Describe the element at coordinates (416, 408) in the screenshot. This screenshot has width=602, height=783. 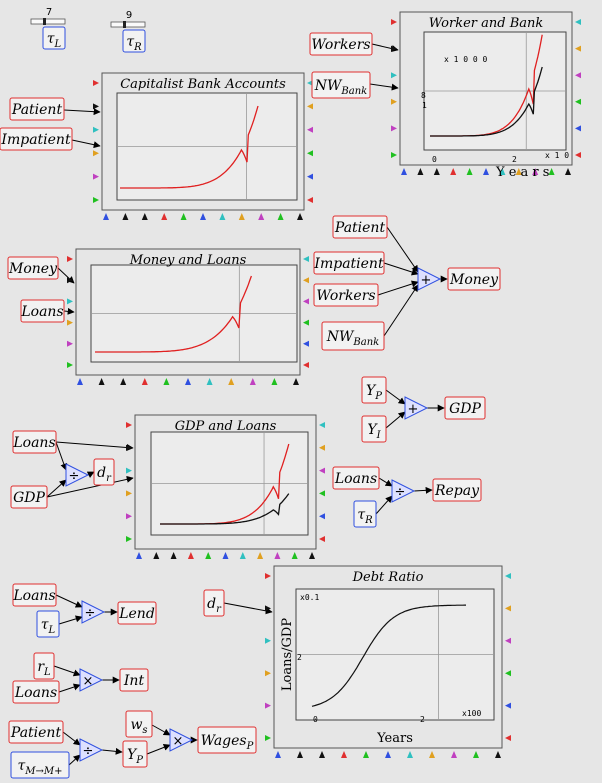
I see `block-gdp-sum: +` at that location.